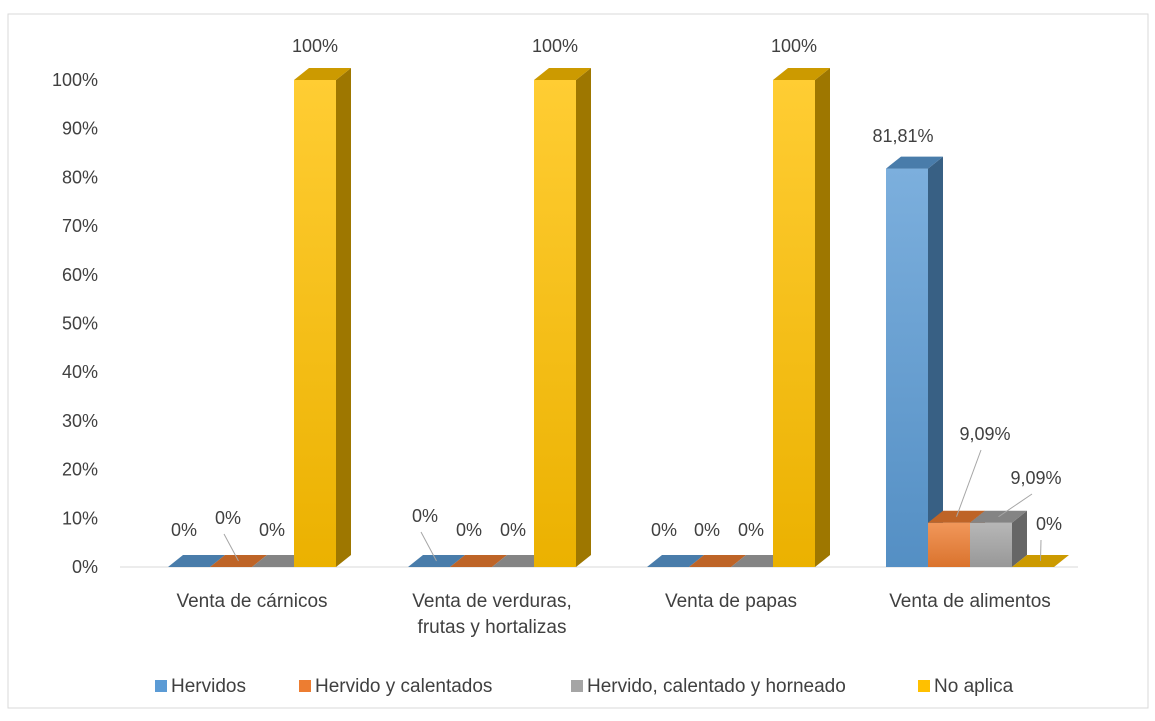 The image size is (1155, 721). Describe the element at coordinates (80, 324) in the screenshot. I see `y-tick-label: 50%` at that location.